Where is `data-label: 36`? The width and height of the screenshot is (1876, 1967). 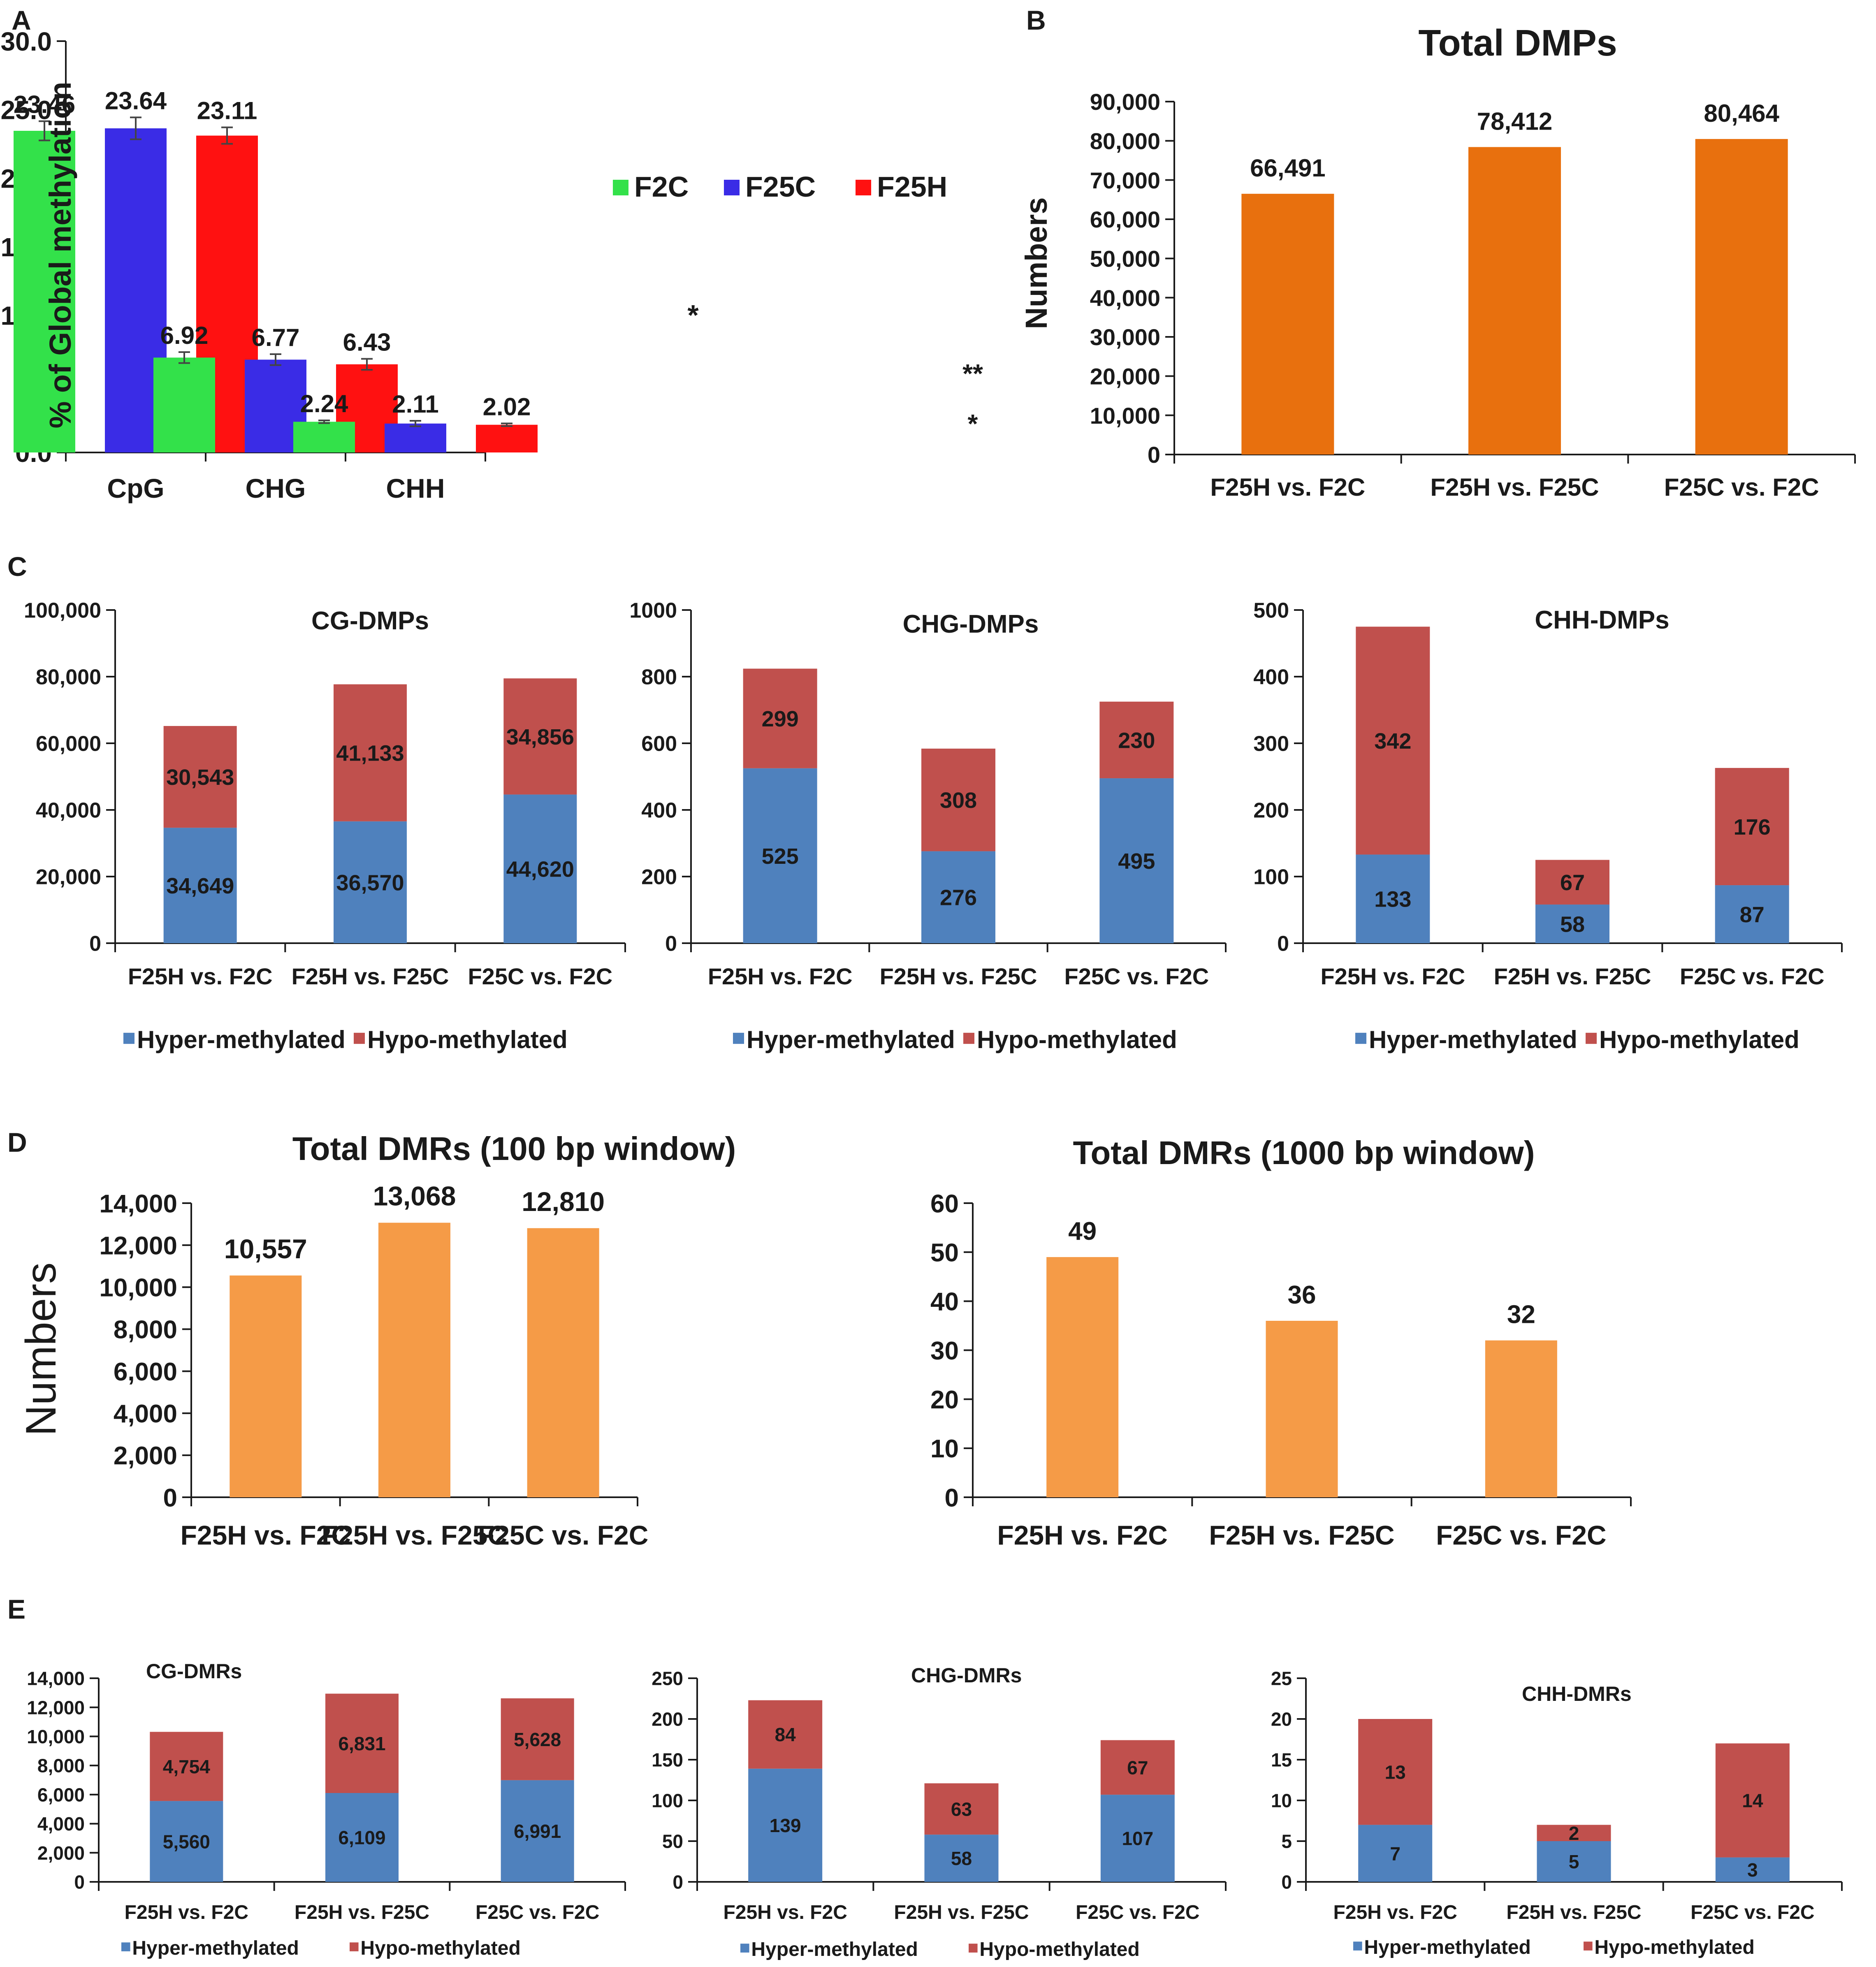 data-label: 36 is located at coordinates (1302, 1295).